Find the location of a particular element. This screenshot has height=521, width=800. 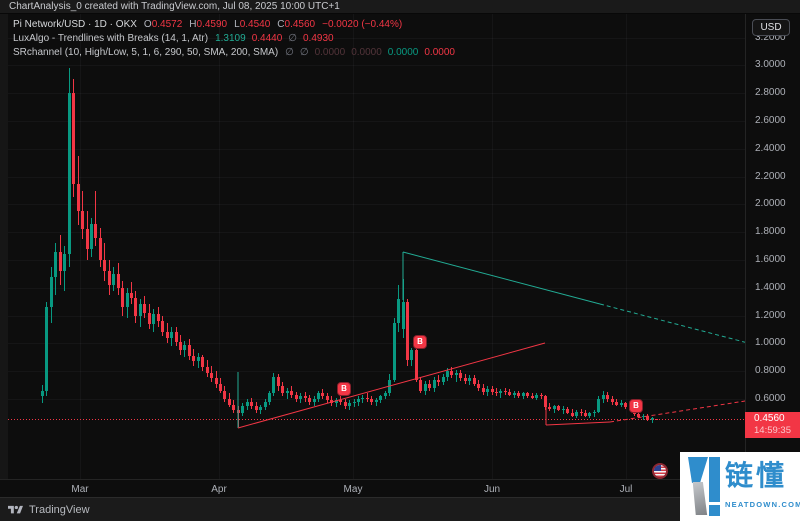

indicator-value: 0.4930 is located at coordinates (318, 38).